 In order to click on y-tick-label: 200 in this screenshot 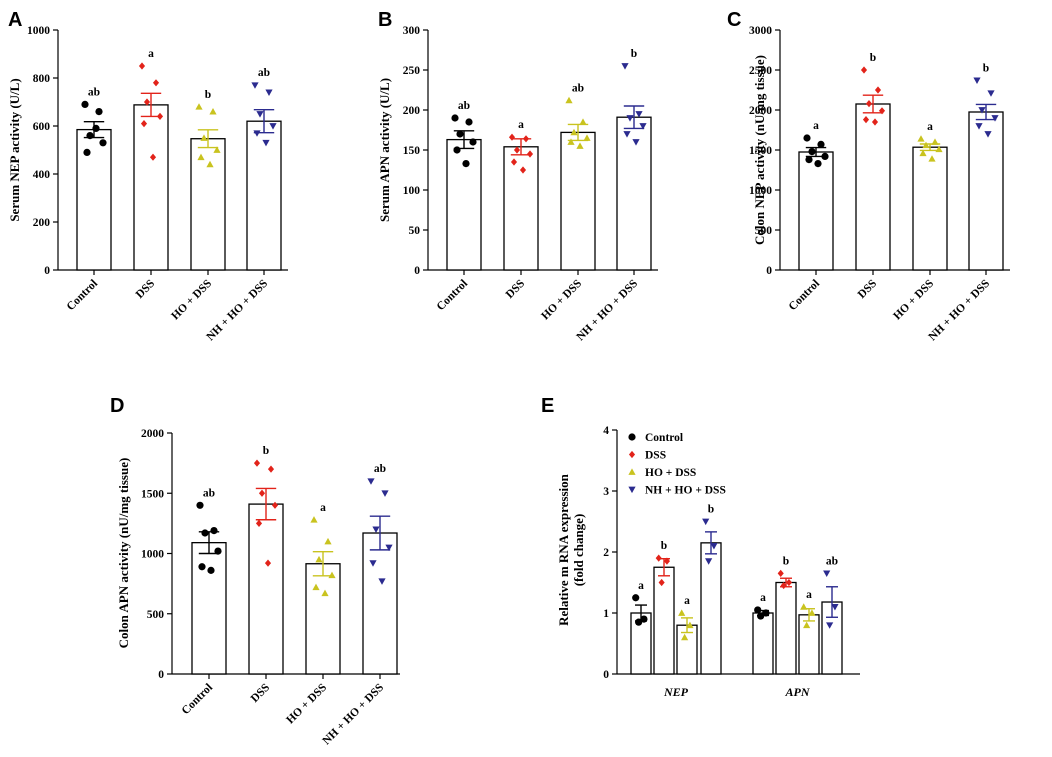, I will do `click(412, 111)`.